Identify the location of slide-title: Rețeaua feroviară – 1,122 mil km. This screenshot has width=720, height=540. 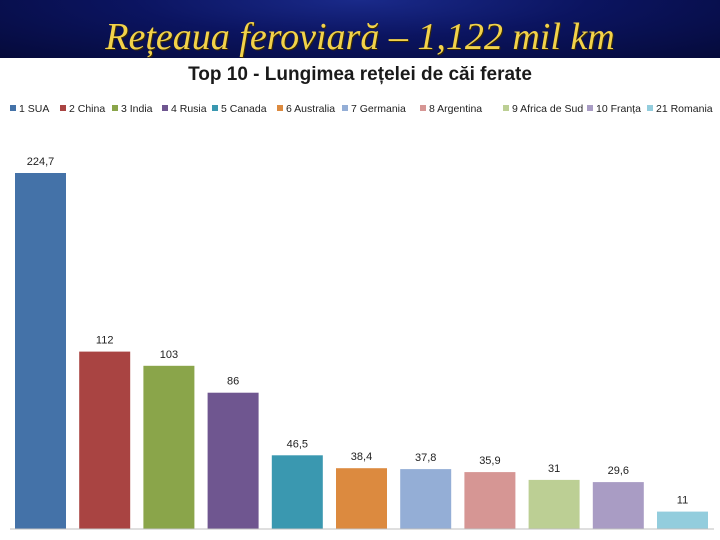
(360, 37).